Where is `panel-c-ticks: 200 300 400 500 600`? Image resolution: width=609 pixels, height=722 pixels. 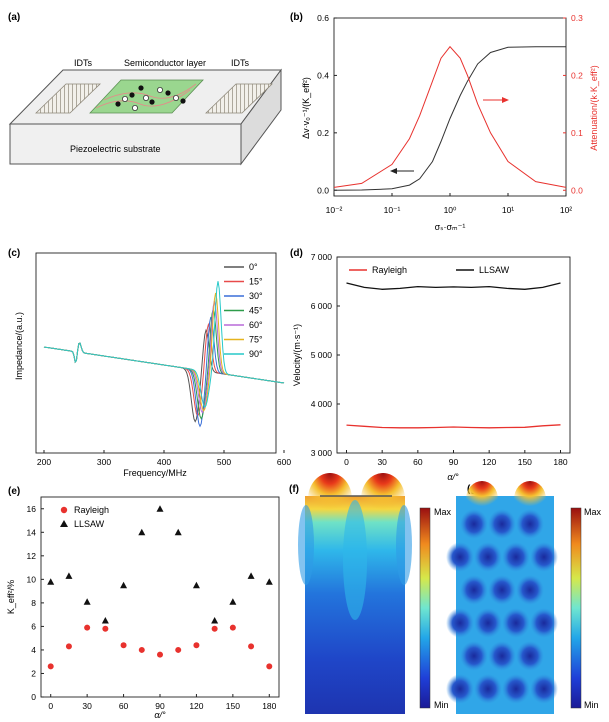
panel-c-ticks: 200 300 400 500 600 is located at coordinates (164, 458).